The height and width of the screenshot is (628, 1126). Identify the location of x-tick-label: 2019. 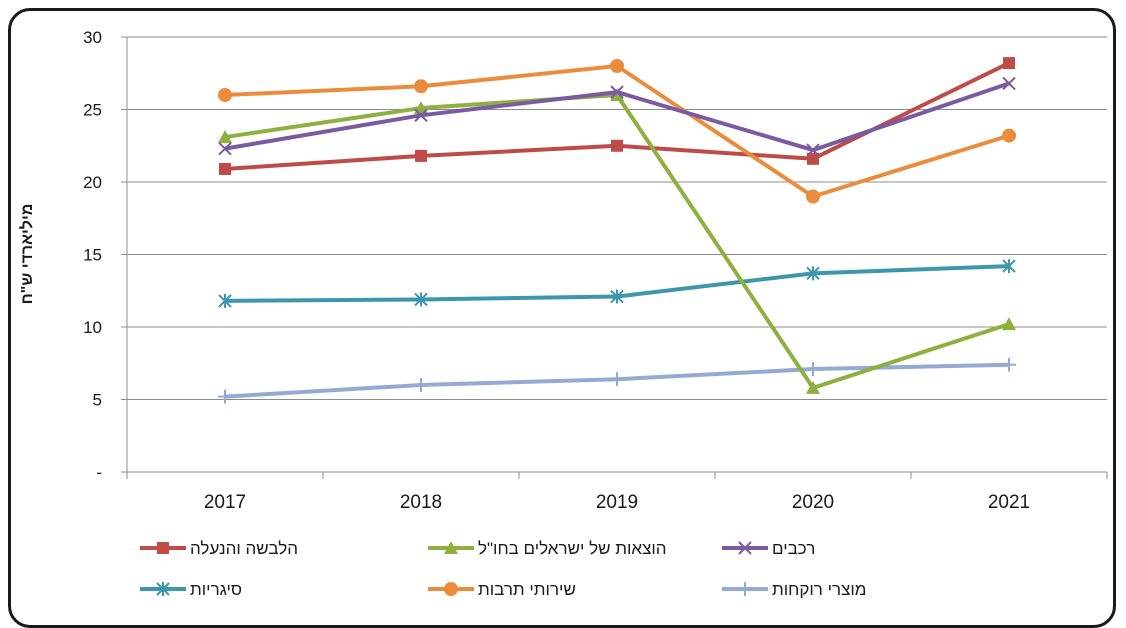
(617, 502).